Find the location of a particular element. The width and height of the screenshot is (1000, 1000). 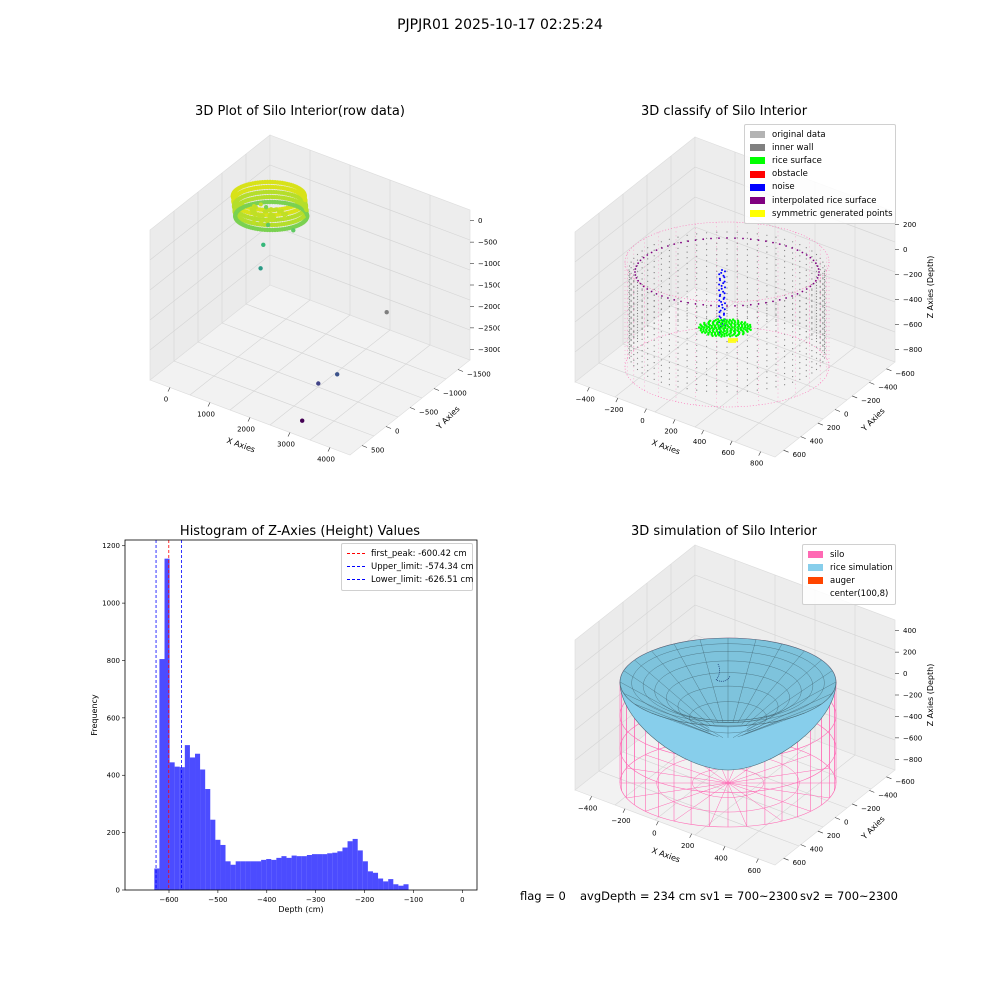

raw-x-tick-label: 2000 is located at coordinates (246, 430).